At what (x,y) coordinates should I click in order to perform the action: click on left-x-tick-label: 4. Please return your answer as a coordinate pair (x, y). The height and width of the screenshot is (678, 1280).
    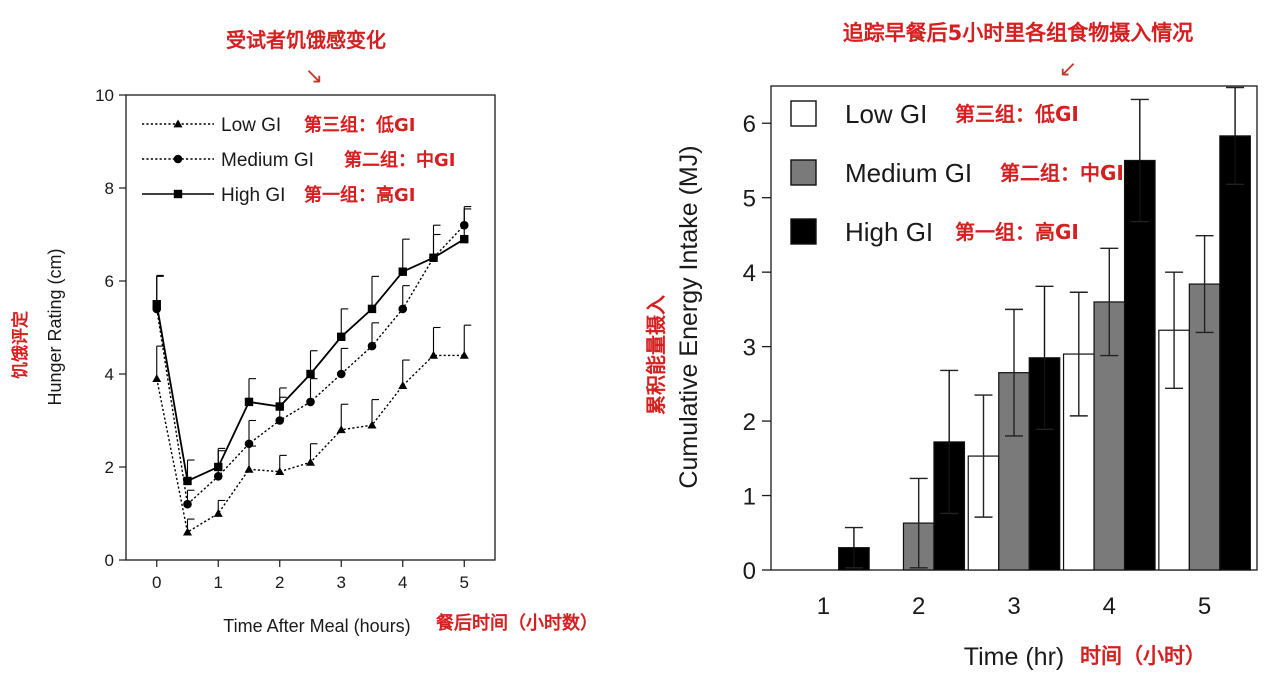
    Looking at the image, I should click on (402, 582).